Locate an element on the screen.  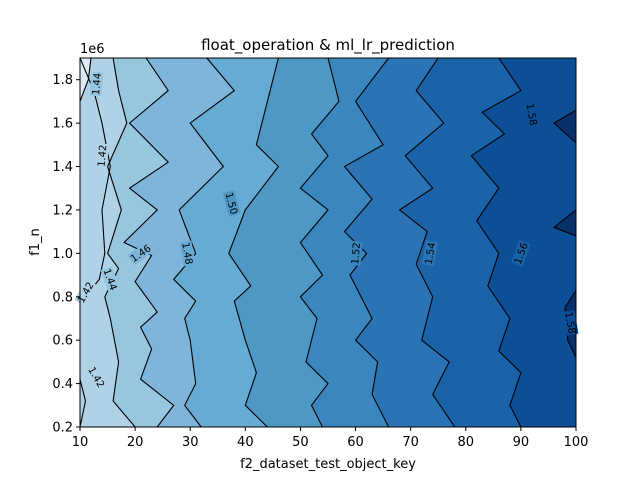
contour-label-text: 1.48 is located at coordinates (186, 254).